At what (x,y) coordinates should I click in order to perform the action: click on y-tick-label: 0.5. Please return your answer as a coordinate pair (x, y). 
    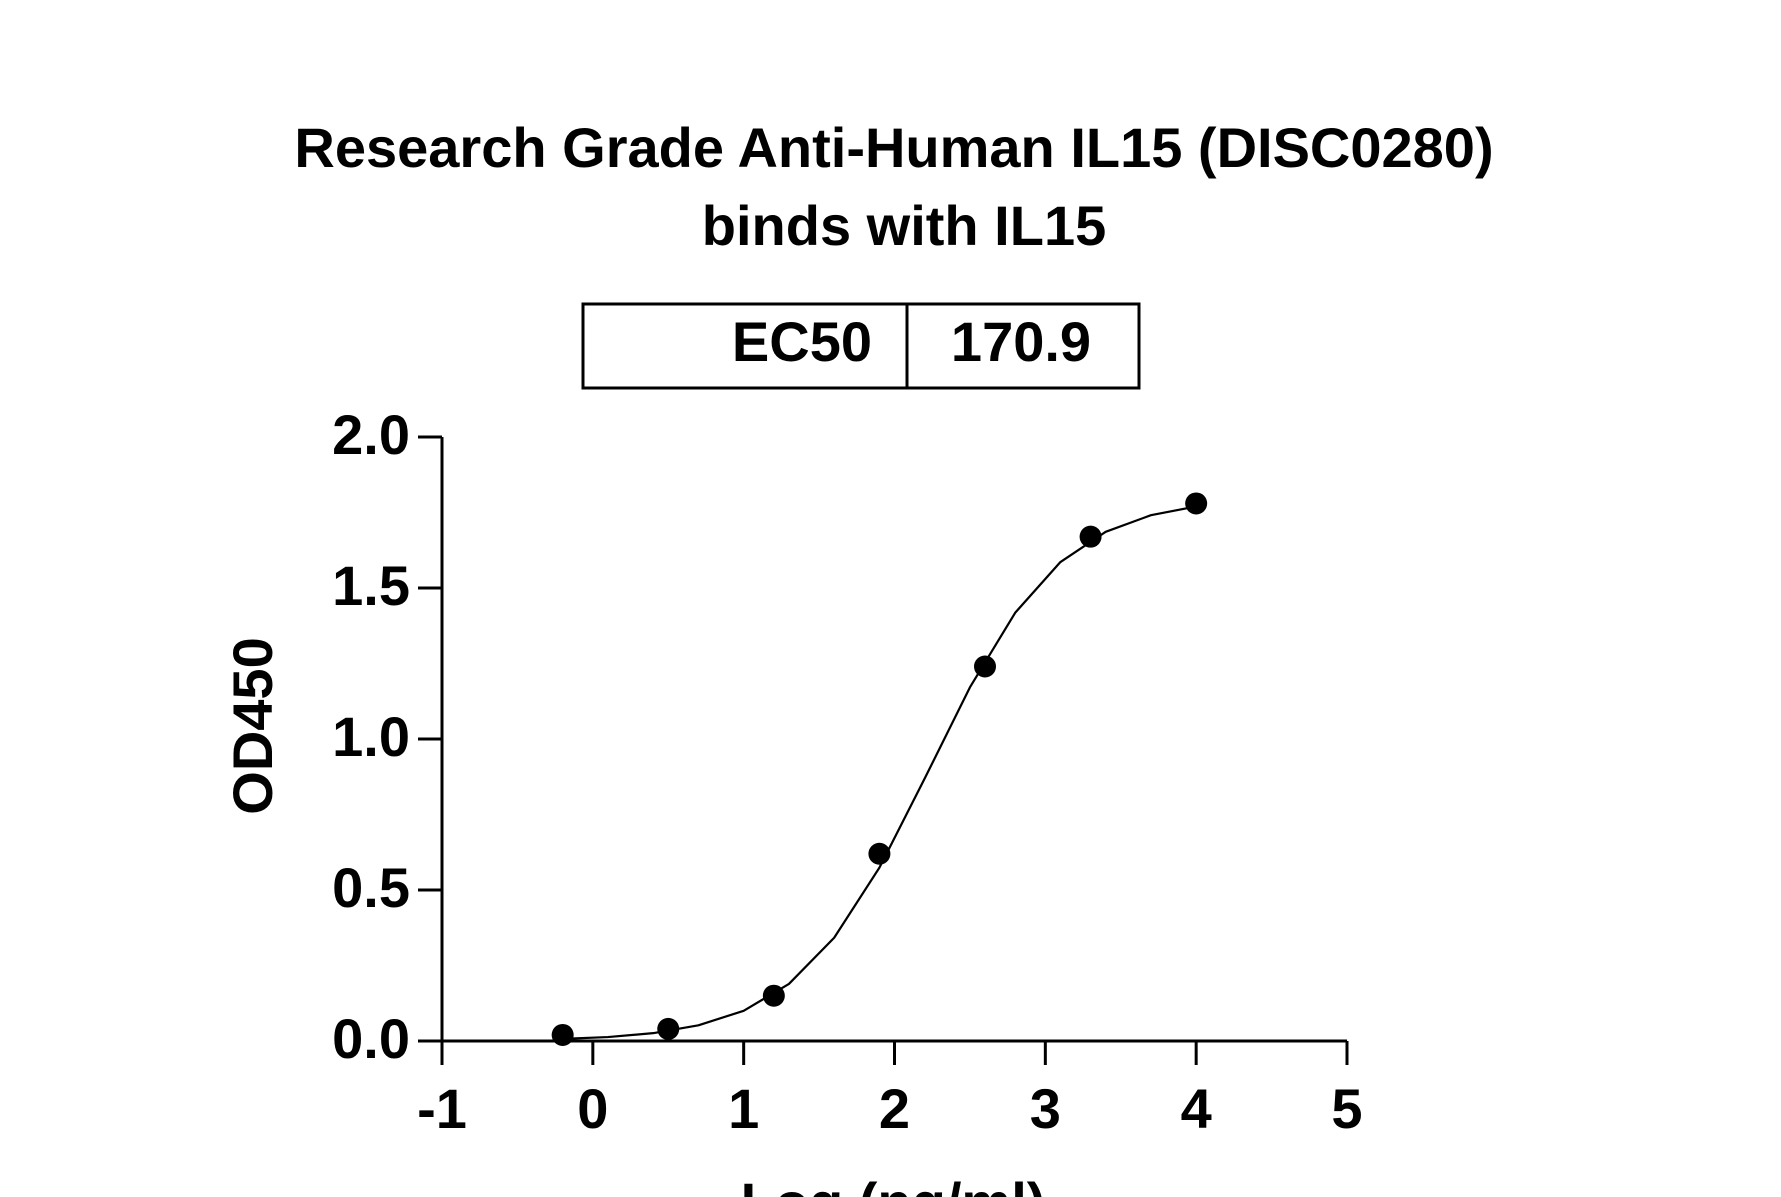
    Looking at the image, I should click on (371, 887).